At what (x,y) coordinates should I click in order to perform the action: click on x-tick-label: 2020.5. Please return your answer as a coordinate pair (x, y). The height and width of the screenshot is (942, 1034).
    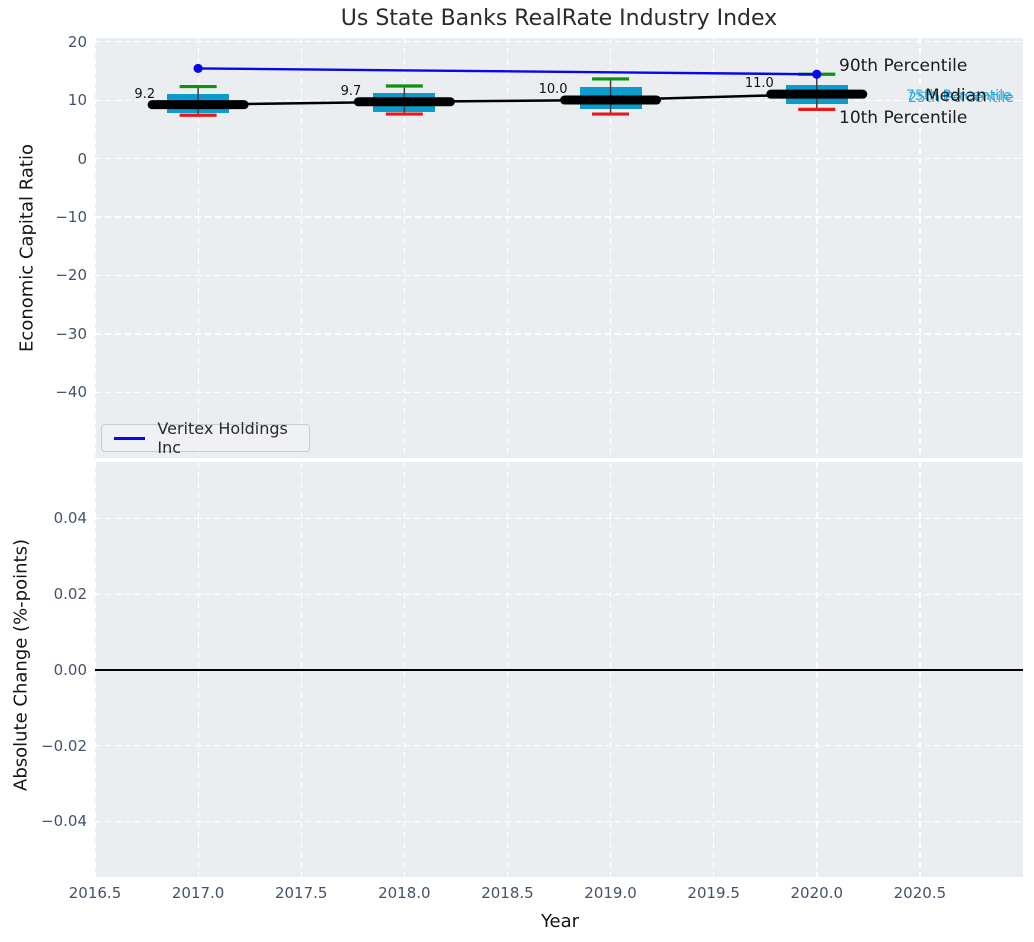
    Looking at the image, I should click on (920, 893).